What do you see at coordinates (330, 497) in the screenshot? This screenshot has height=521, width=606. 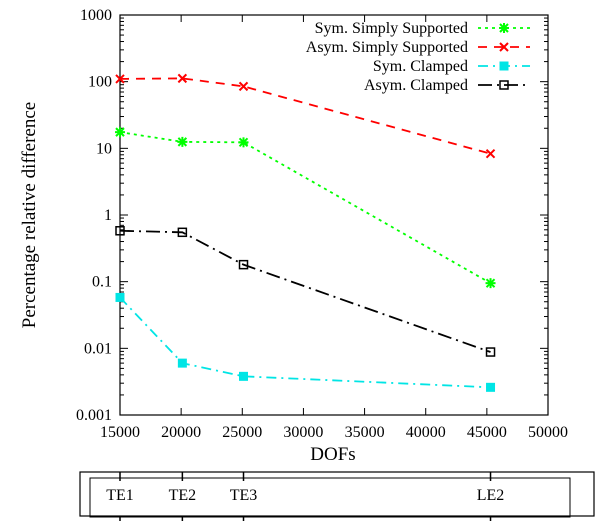 I see `mesh-box-inner` at bounding box center [330, 497].